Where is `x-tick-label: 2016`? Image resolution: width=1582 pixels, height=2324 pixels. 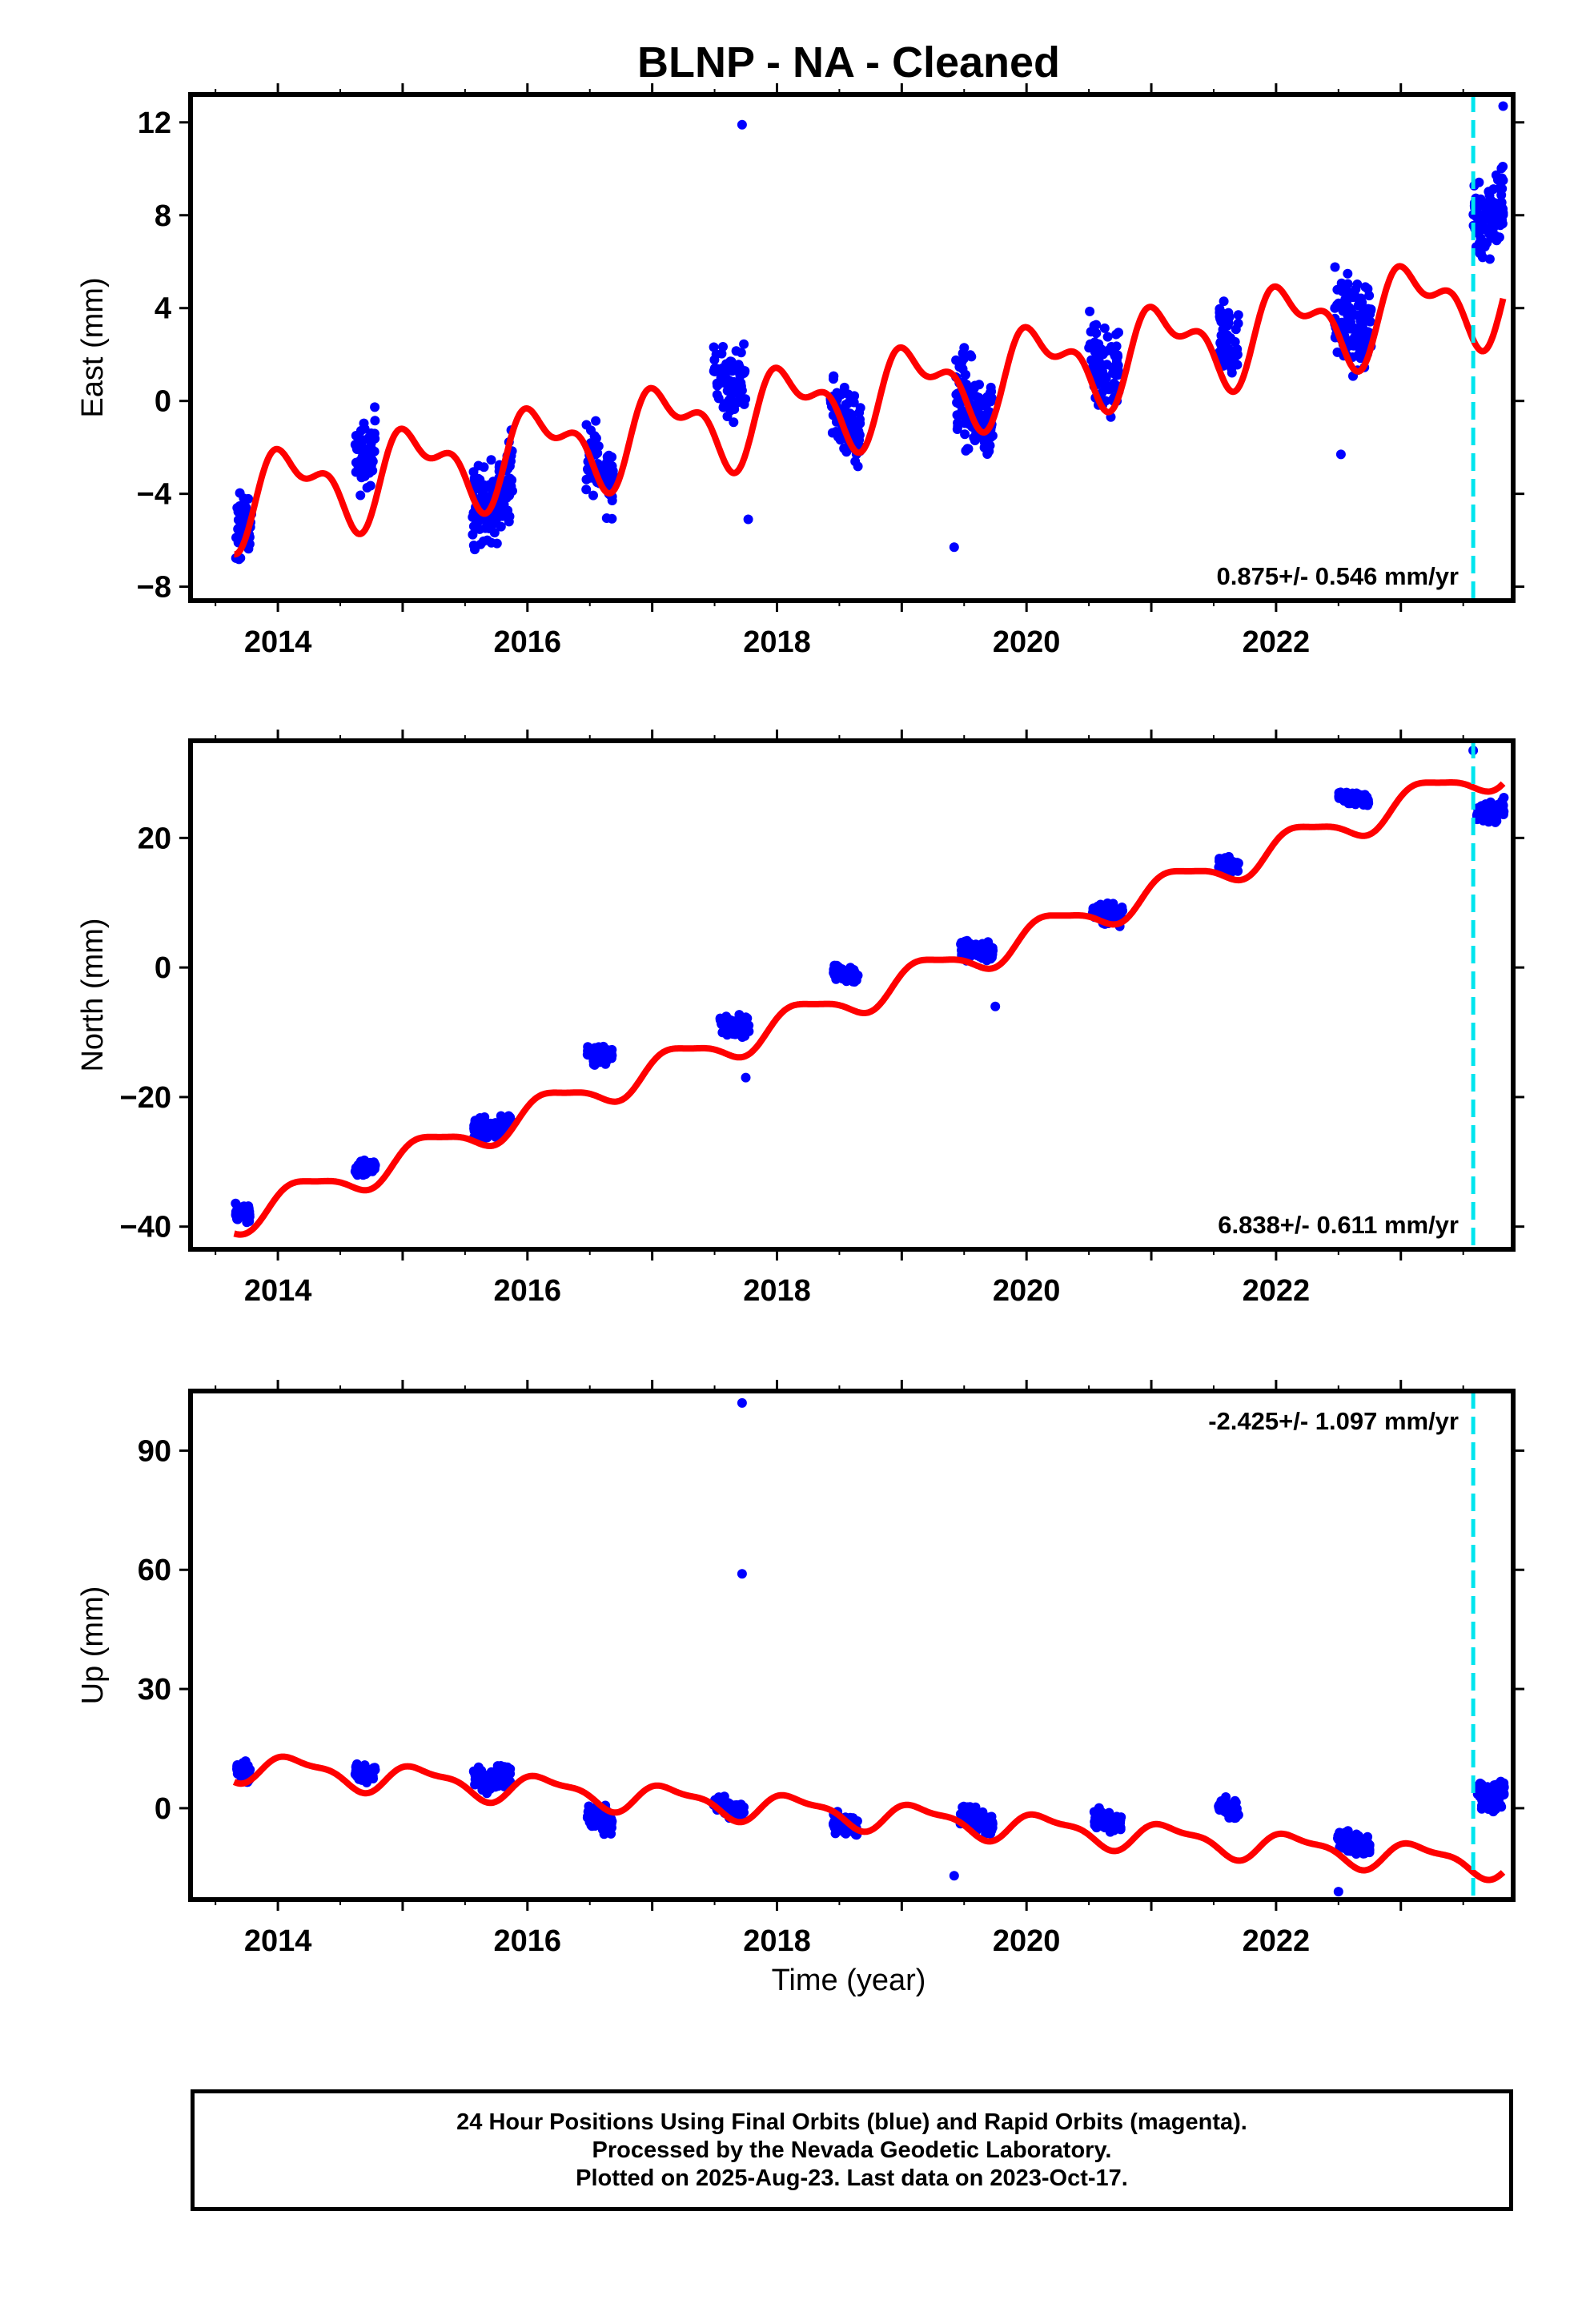
x-tick-label: 2016 is located at coordinates (528, 642).